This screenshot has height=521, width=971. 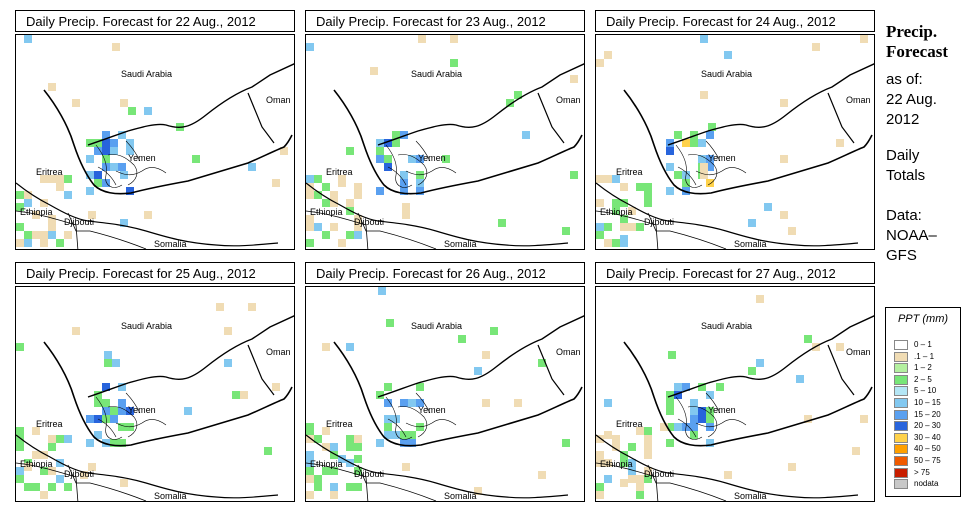 What do you see at coordinates (368, 222) in the screenshot?
I see `djibouti-border` at bounding box center [368, 222].